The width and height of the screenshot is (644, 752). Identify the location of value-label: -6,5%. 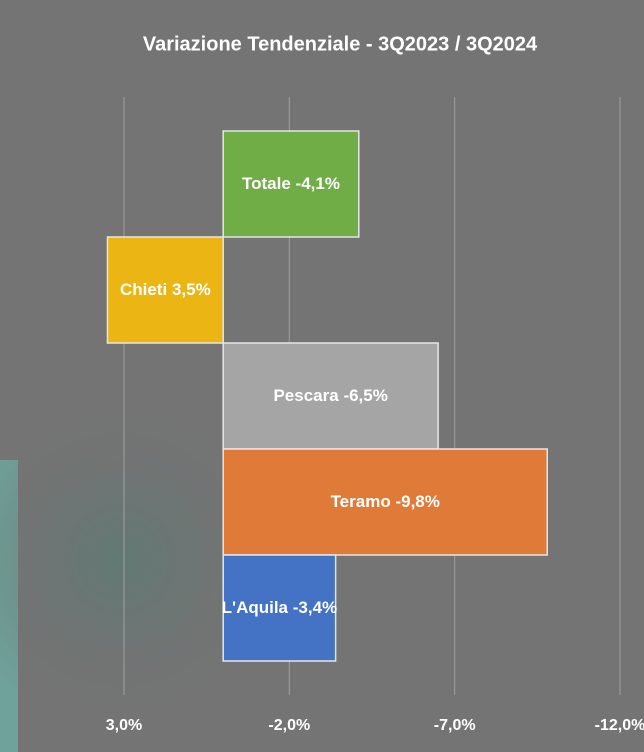
(365, 395).